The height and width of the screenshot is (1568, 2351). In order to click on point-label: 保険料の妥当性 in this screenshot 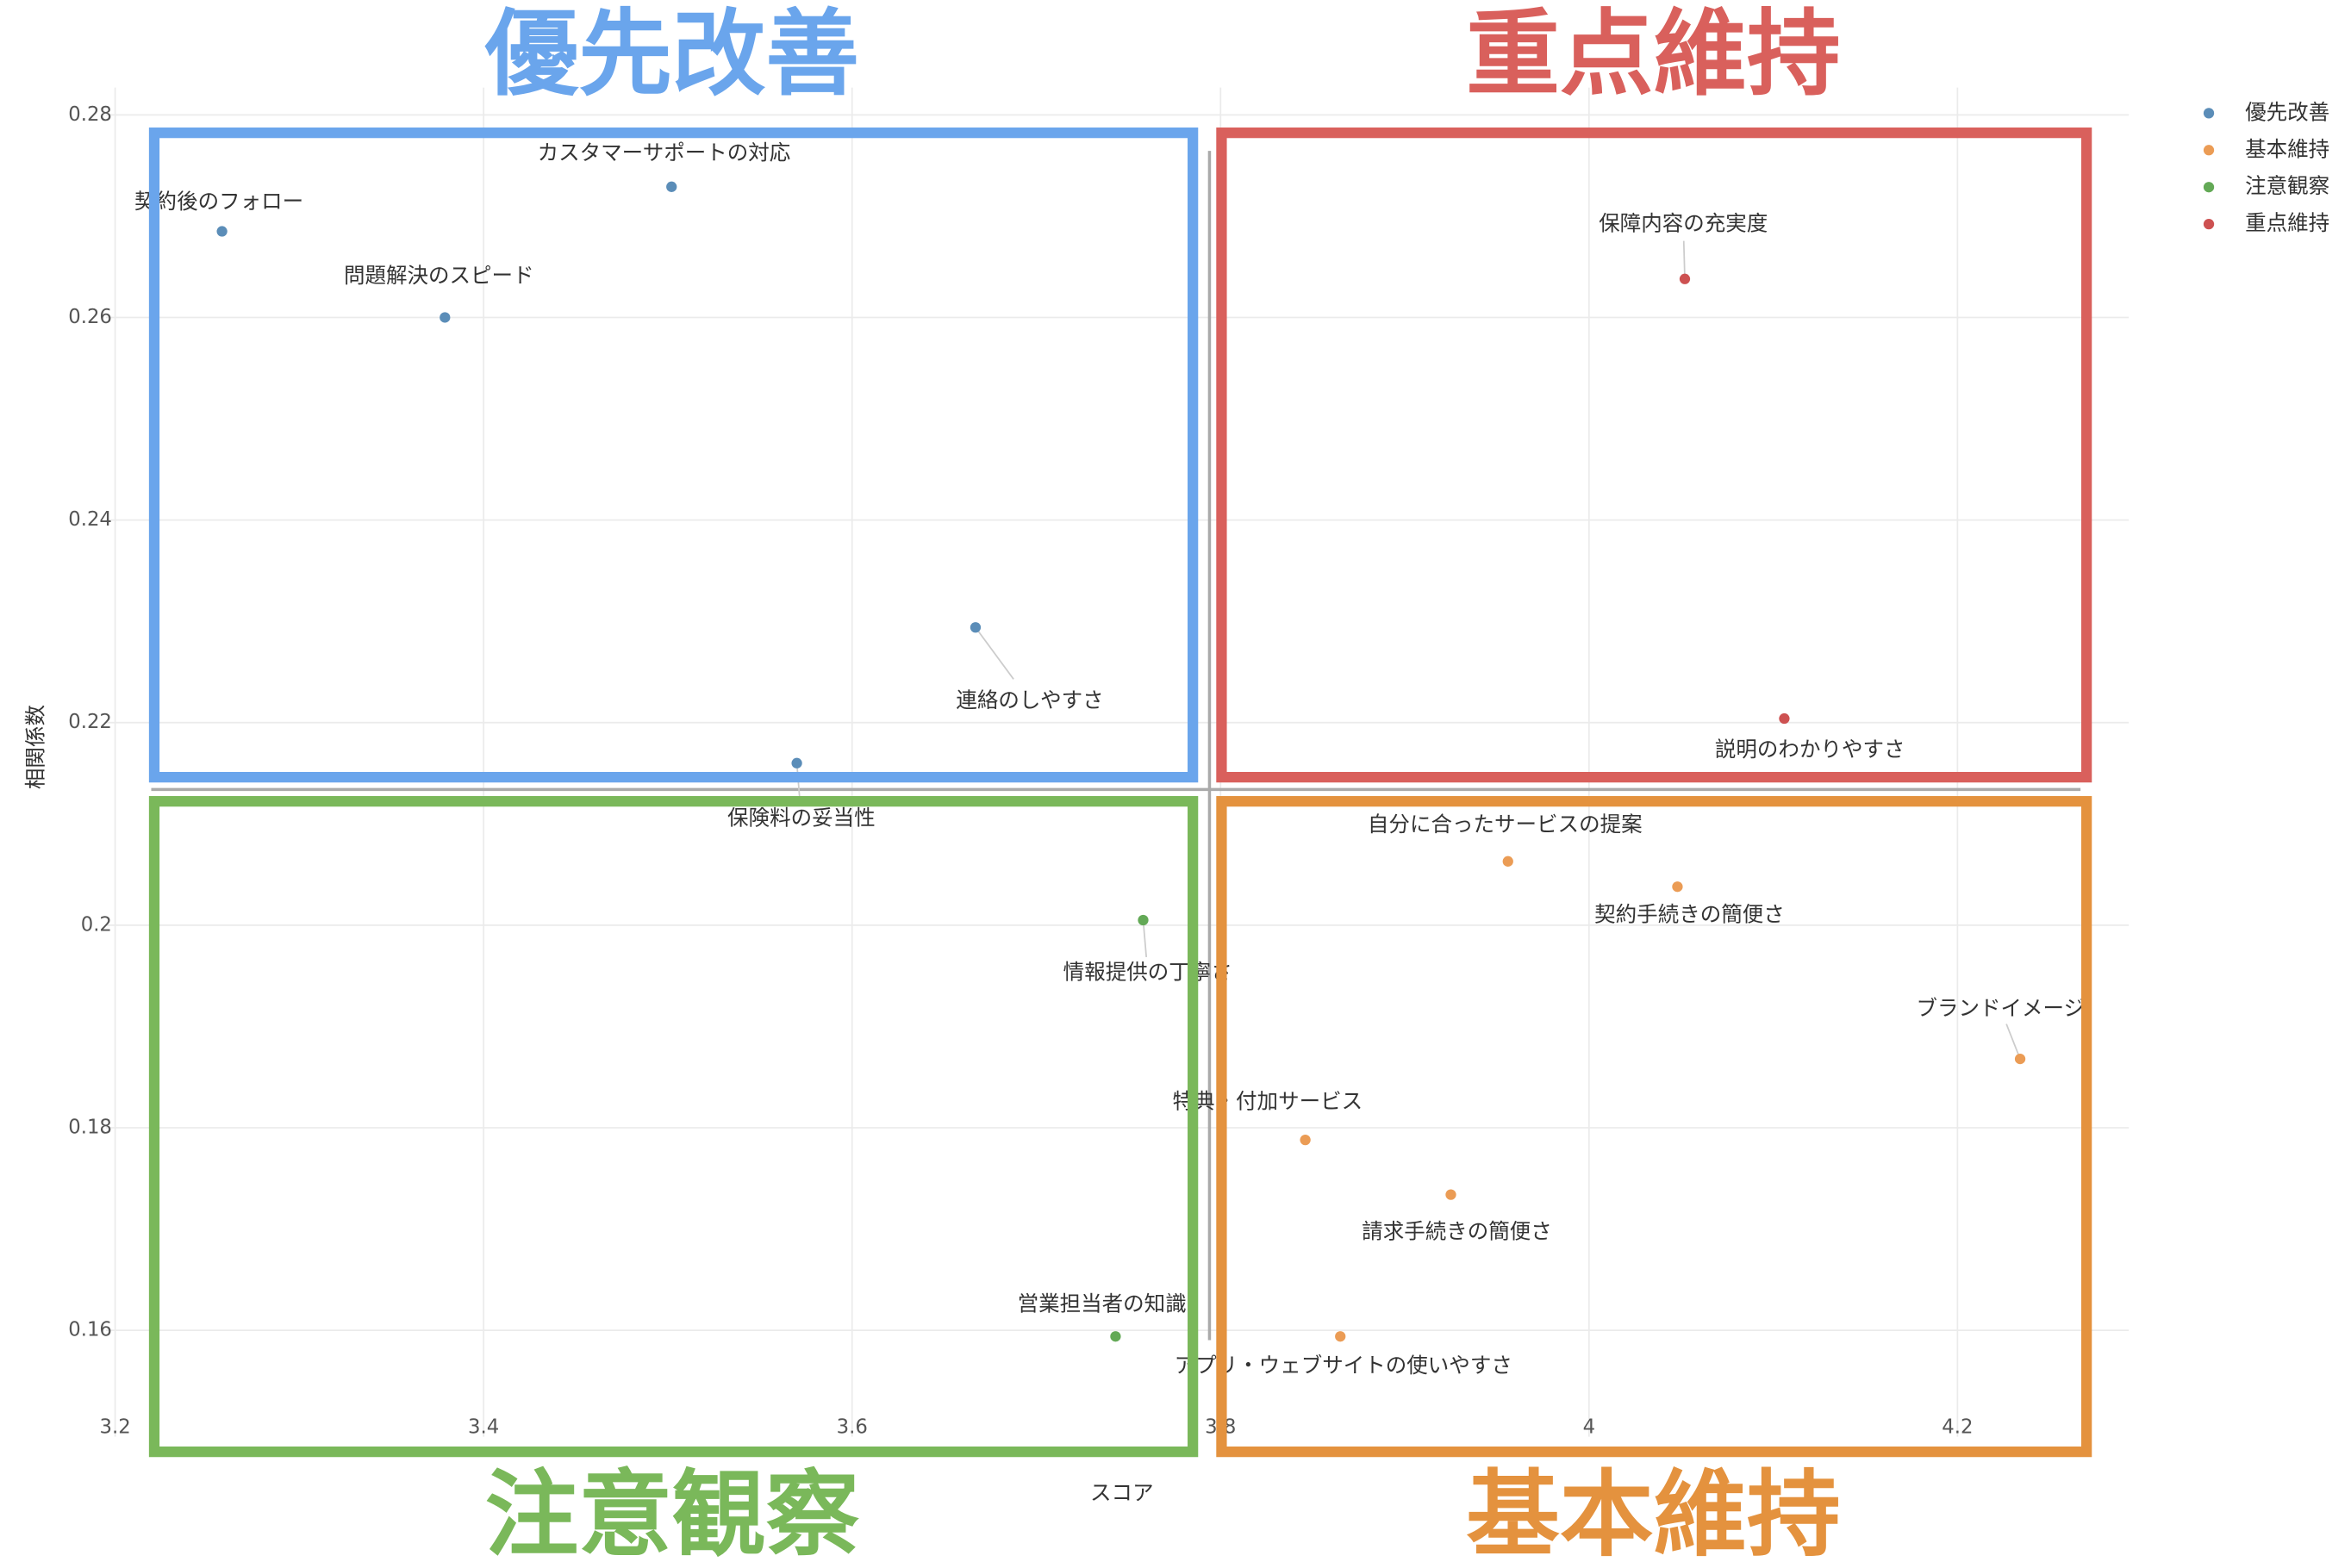, I will do `click(801, 819)`.